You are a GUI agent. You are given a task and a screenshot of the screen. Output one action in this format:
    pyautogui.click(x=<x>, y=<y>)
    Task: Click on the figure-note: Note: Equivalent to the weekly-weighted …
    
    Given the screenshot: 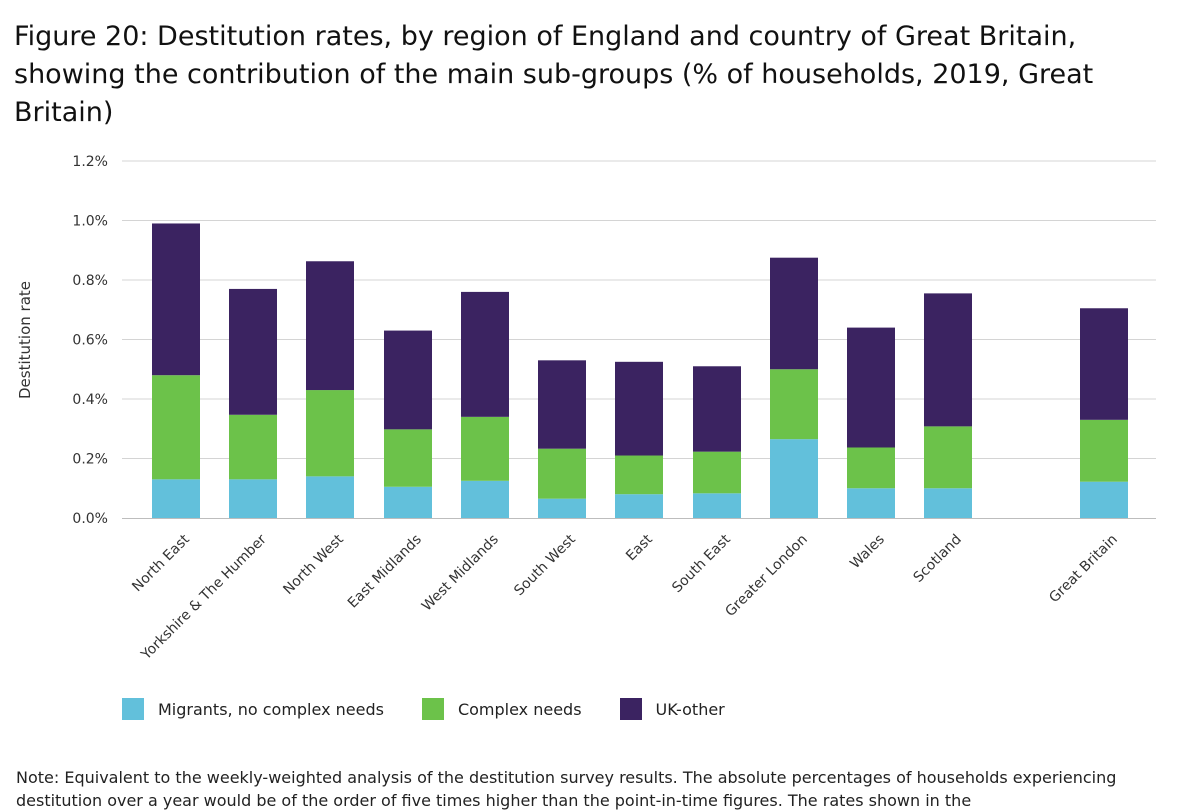 What is the action you would take?
    pyautogui.click(x=566, y=789)
    